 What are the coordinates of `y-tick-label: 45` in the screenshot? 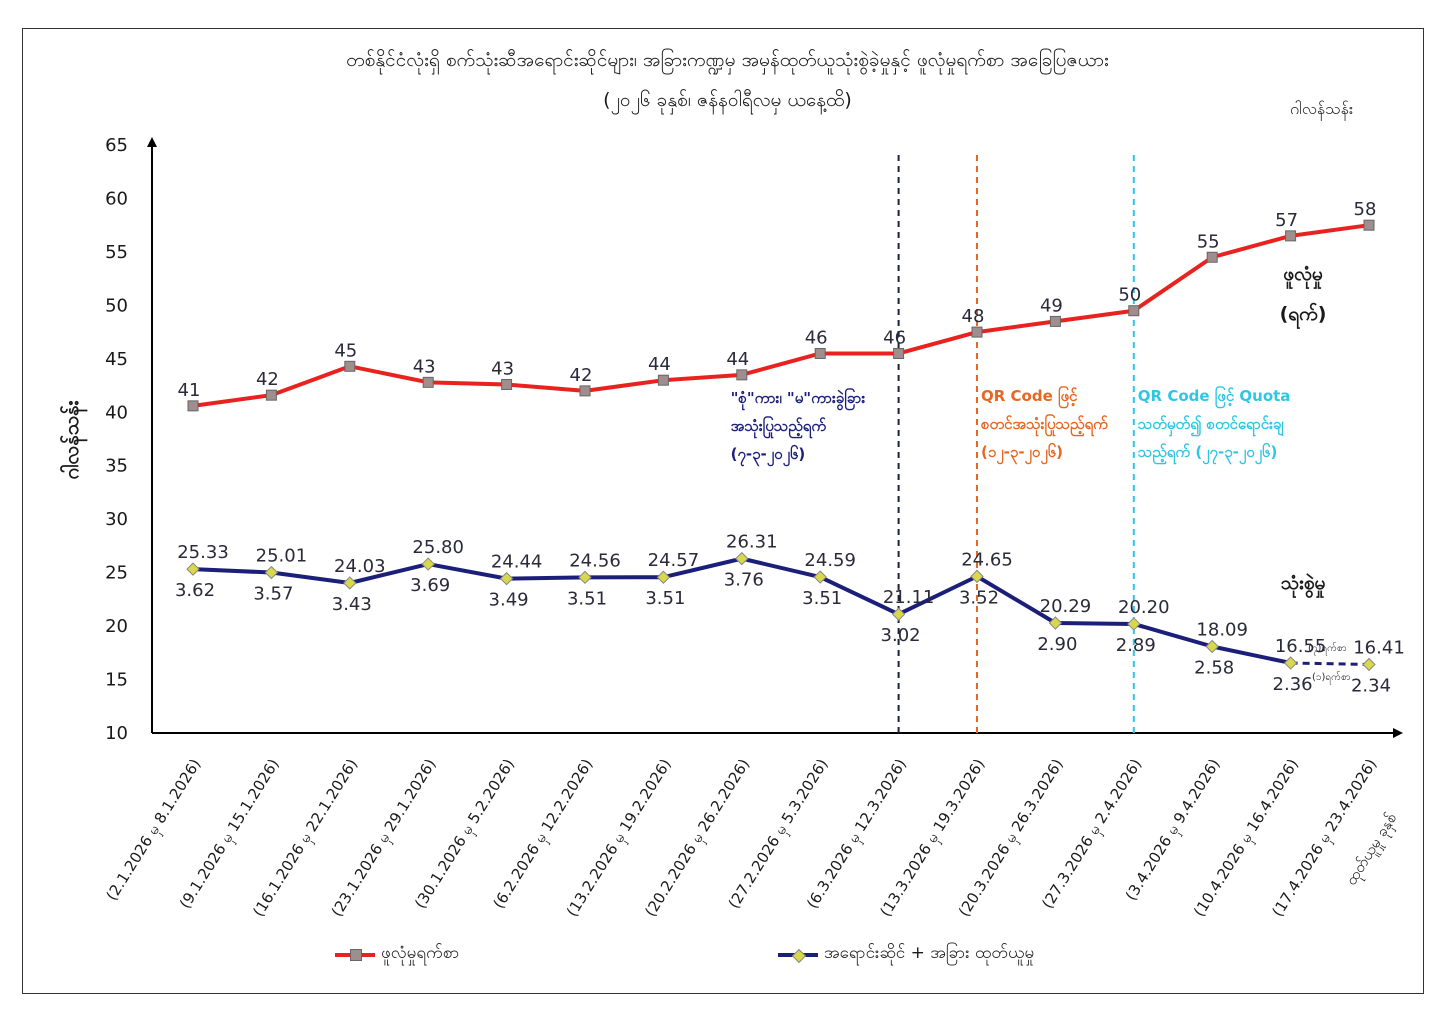 It's located at (116, 359).